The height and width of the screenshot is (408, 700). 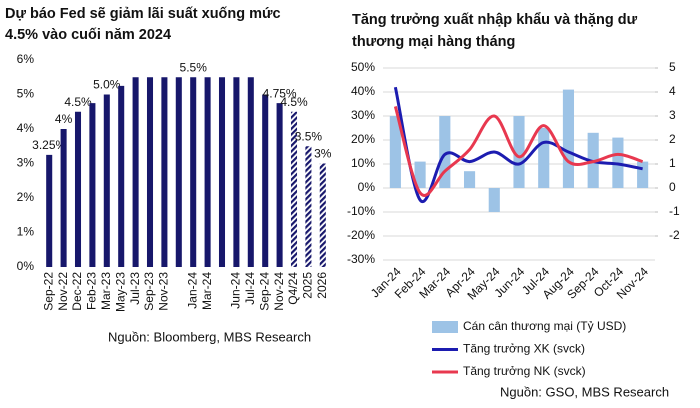 I want to click on chart-title: 4.5% vào cuối năm 2024, so click(x=88, y=35).